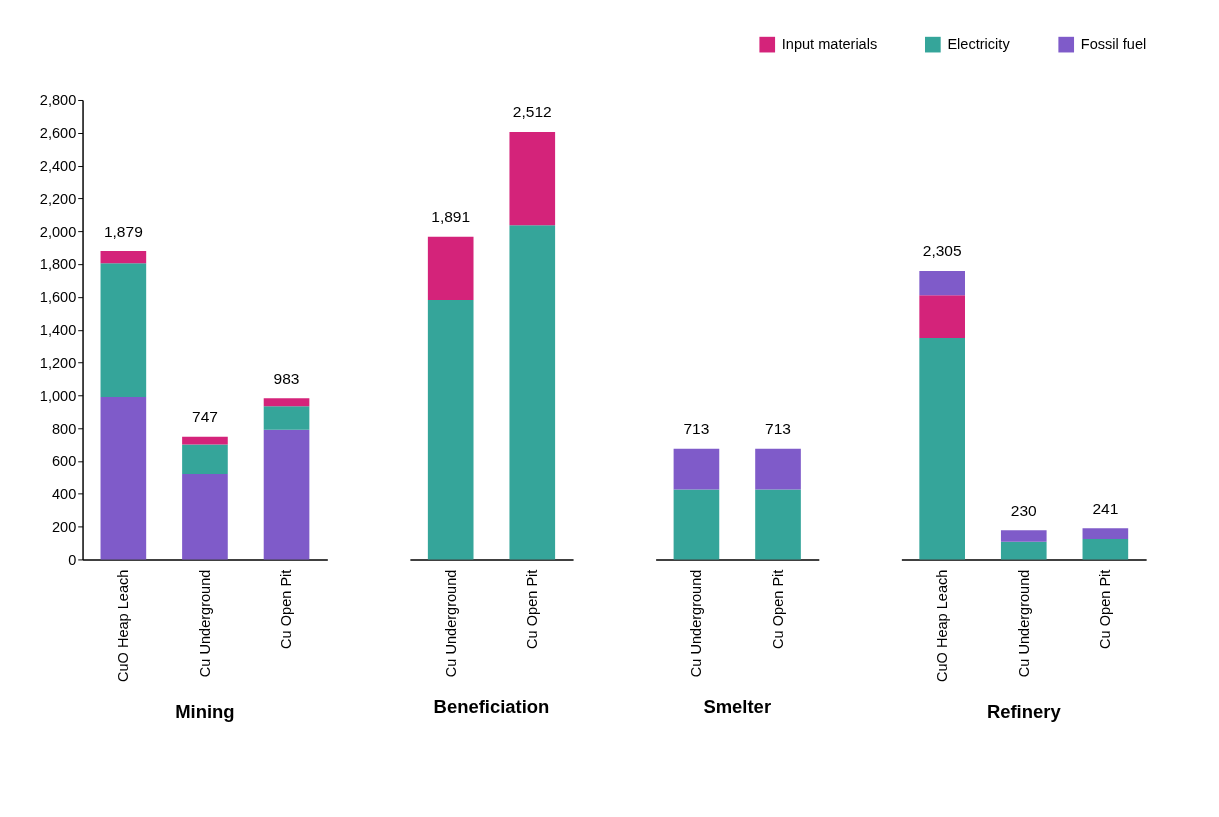 The width and height of the screenshot is (1219, 817). I want to click on y-tick-label: 1,600, so click(58, 297).